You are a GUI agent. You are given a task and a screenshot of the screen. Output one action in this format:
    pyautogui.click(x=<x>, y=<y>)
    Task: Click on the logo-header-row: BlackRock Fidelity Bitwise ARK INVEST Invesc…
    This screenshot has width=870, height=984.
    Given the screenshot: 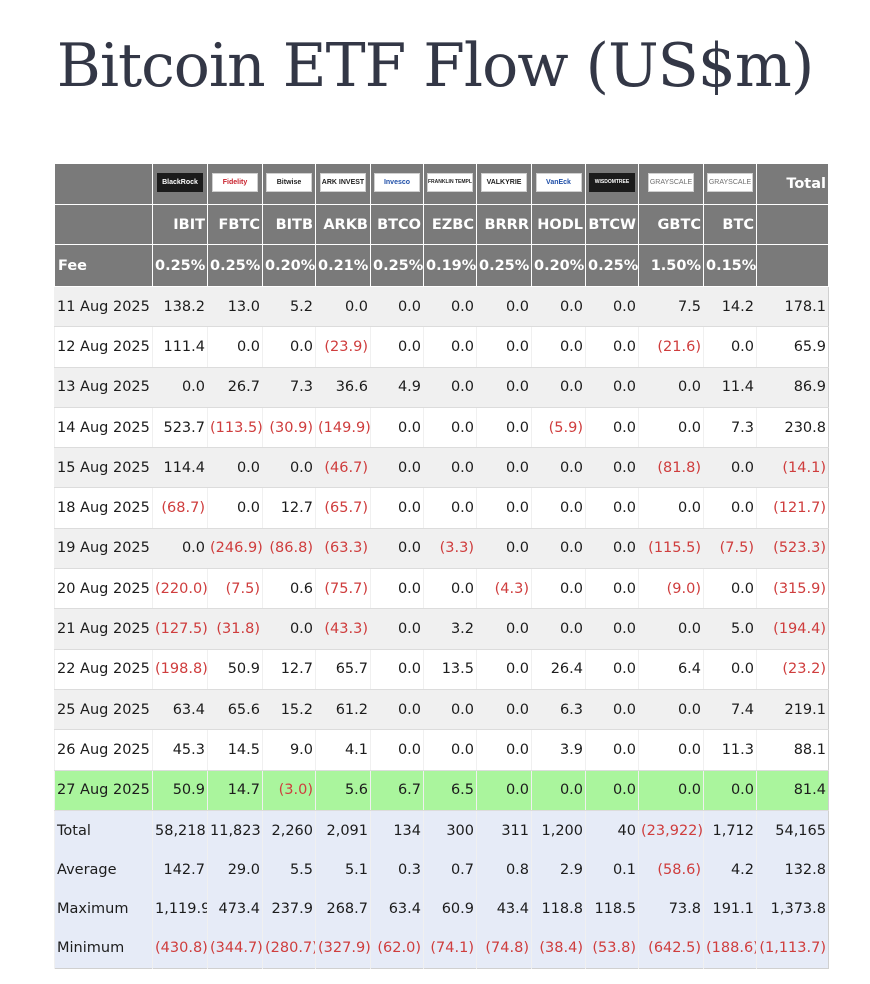 What is the action you would take?
    pyautogui.click(x=441, y=184)
    